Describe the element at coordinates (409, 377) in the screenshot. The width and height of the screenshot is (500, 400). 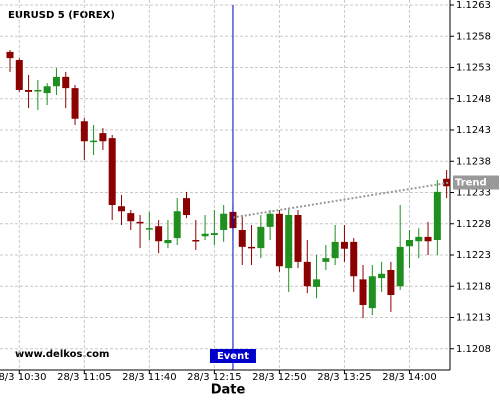
I see `x-tick-label: 28/3 14:00` at that location.